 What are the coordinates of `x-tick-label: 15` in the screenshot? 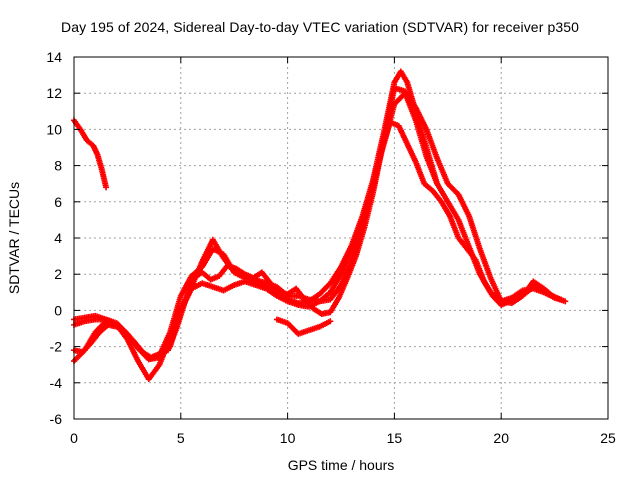 It's located at (395, 438).